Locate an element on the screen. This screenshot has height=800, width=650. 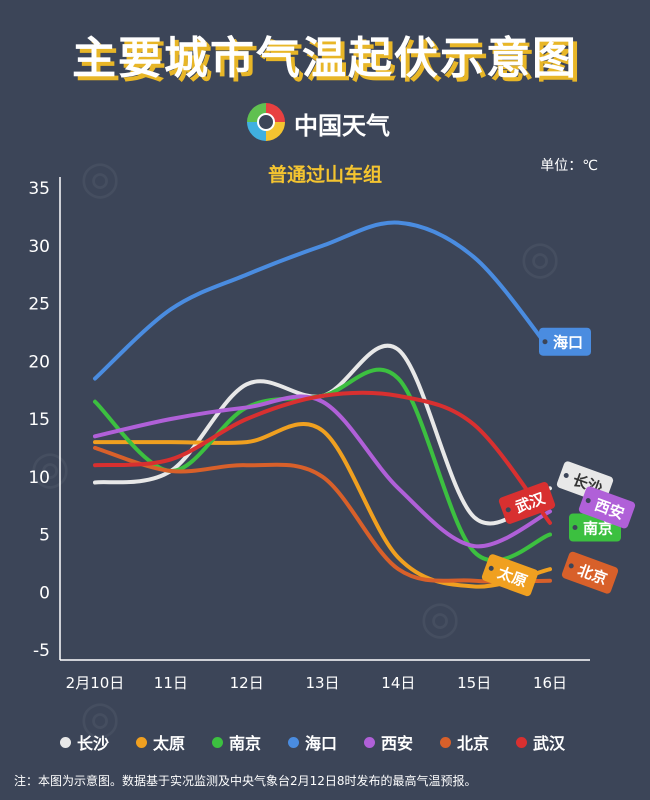
y-tick-label: 0 is located at coordinates (44, 593).